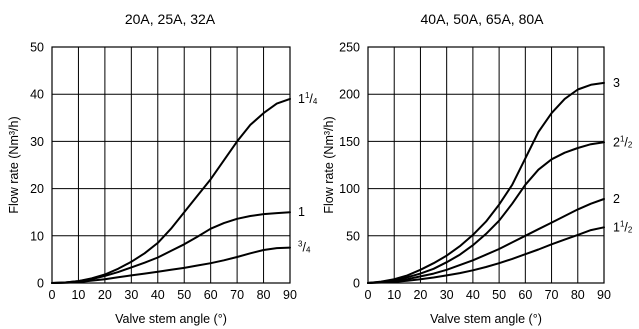  I want to click on chart-left-ylabel: Flow rate (Nm³/h), so click(14, 164).